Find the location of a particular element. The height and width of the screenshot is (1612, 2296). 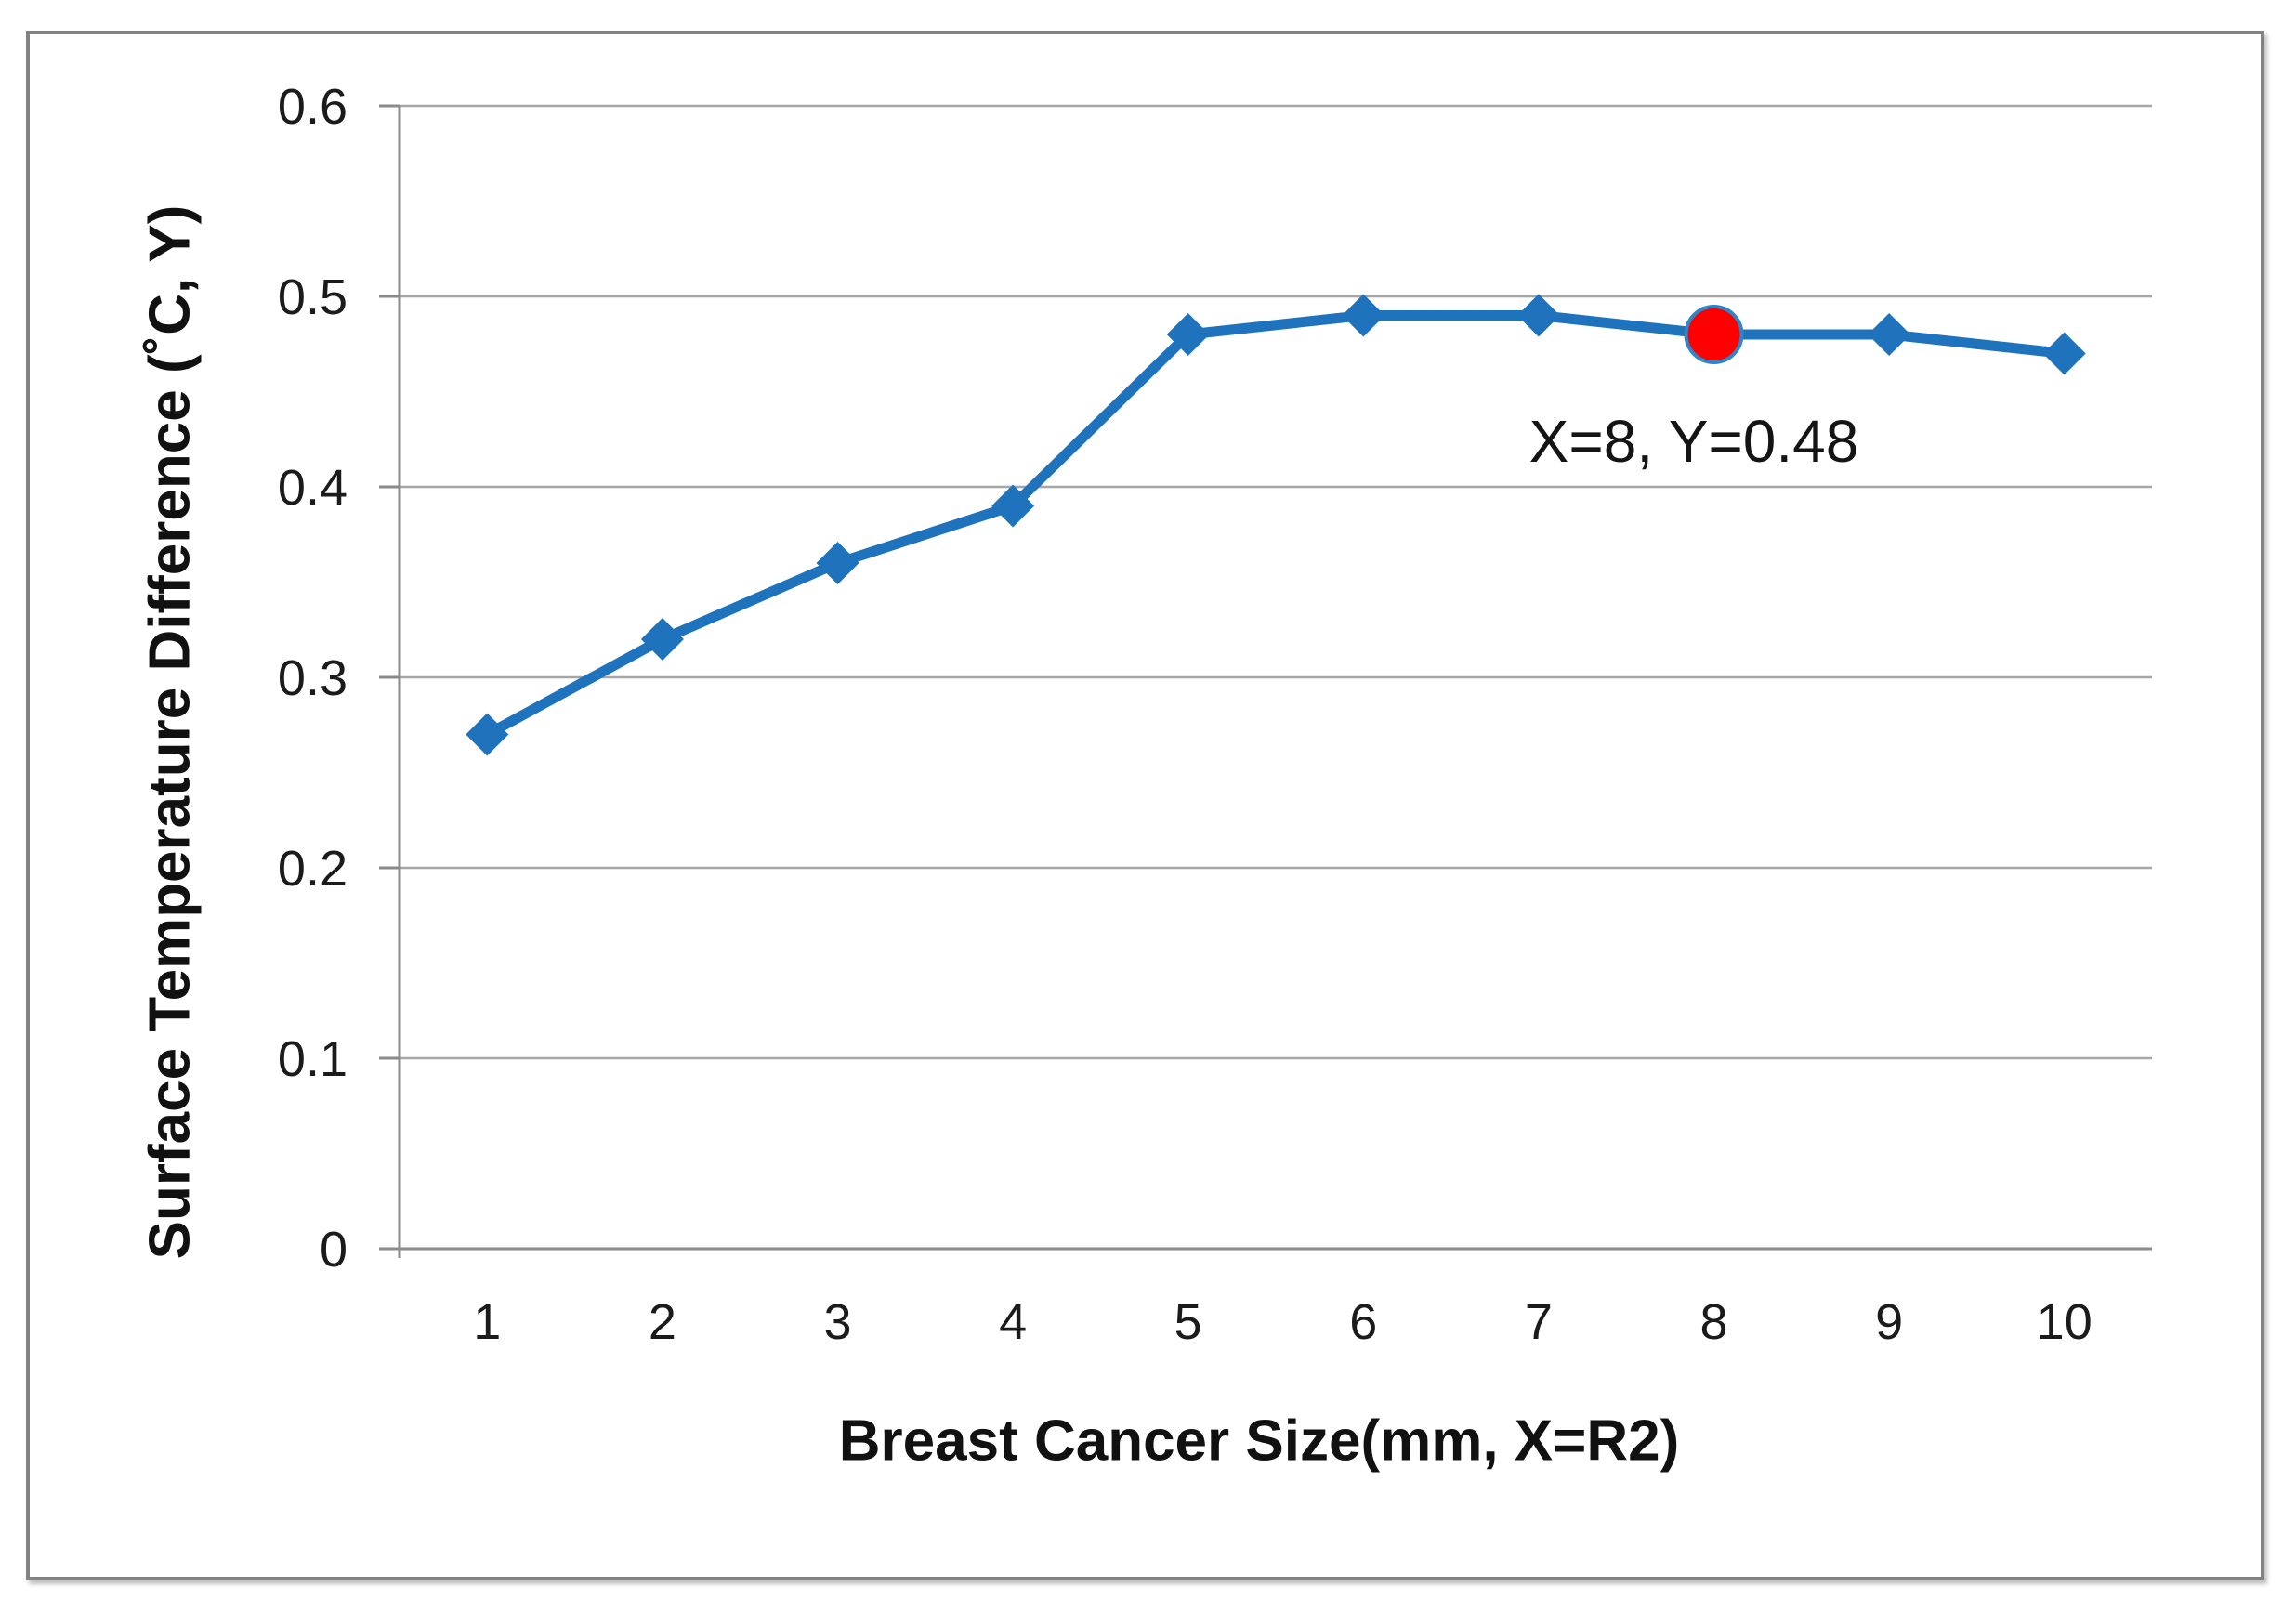

y-axis-title: Surface Temperature Difference (˚C, Y) is located at coordinates (170, 732).